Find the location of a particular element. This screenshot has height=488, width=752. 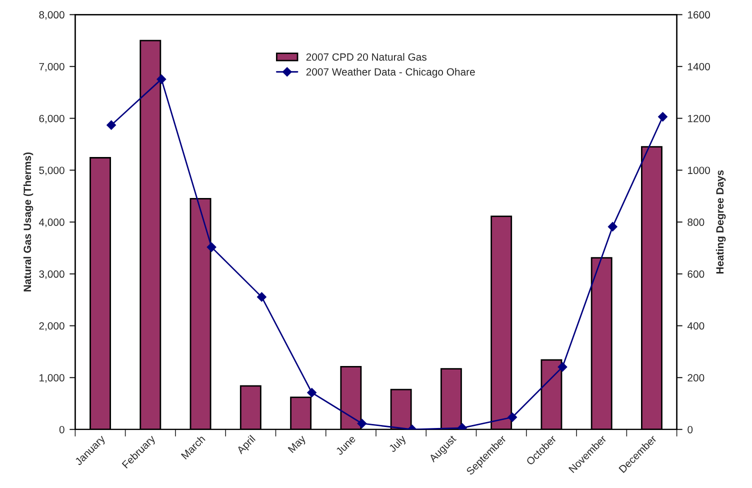

y2-tick-label: 0 is located at coordinates (690, 430).